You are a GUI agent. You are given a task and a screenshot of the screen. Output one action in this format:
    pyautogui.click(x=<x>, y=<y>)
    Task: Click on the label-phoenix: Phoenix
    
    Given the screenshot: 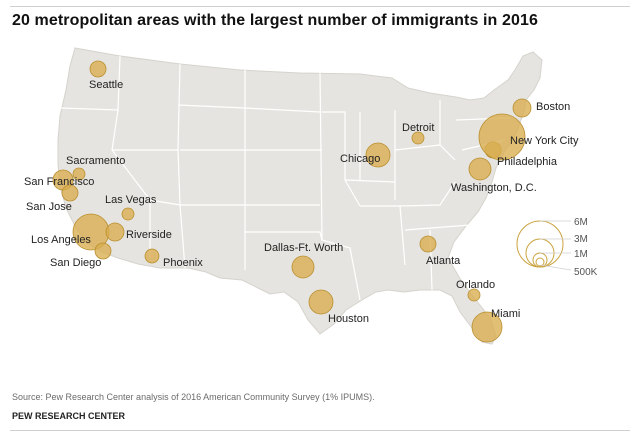 What is the action you would take?
    pyautogui.click(x=183, y=263)
    